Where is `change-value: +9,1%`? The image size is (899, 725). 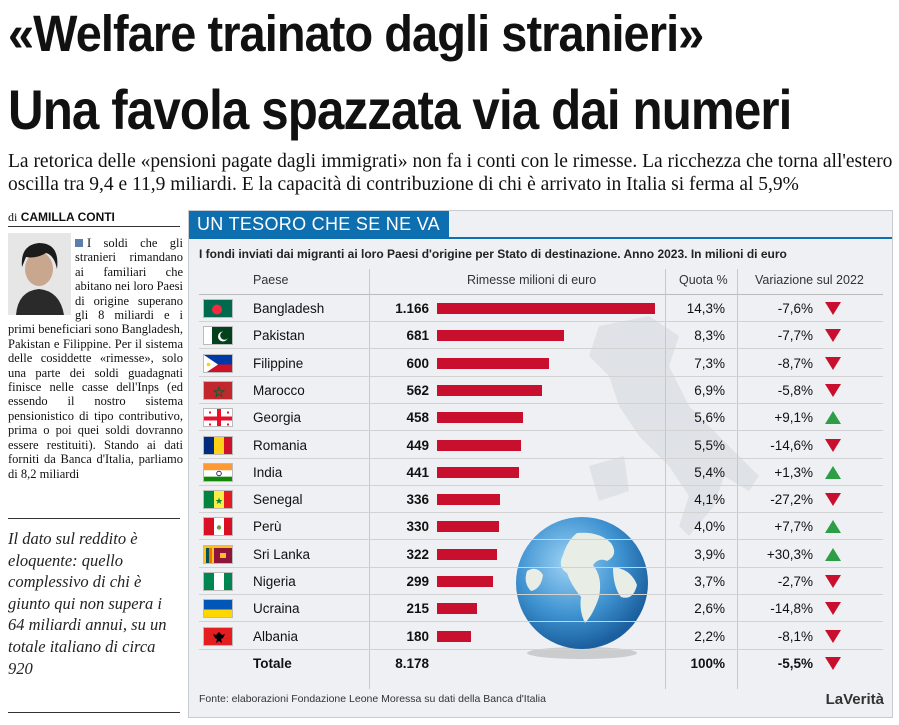 change-value: +9,1% is located at coordinates (793, 418).